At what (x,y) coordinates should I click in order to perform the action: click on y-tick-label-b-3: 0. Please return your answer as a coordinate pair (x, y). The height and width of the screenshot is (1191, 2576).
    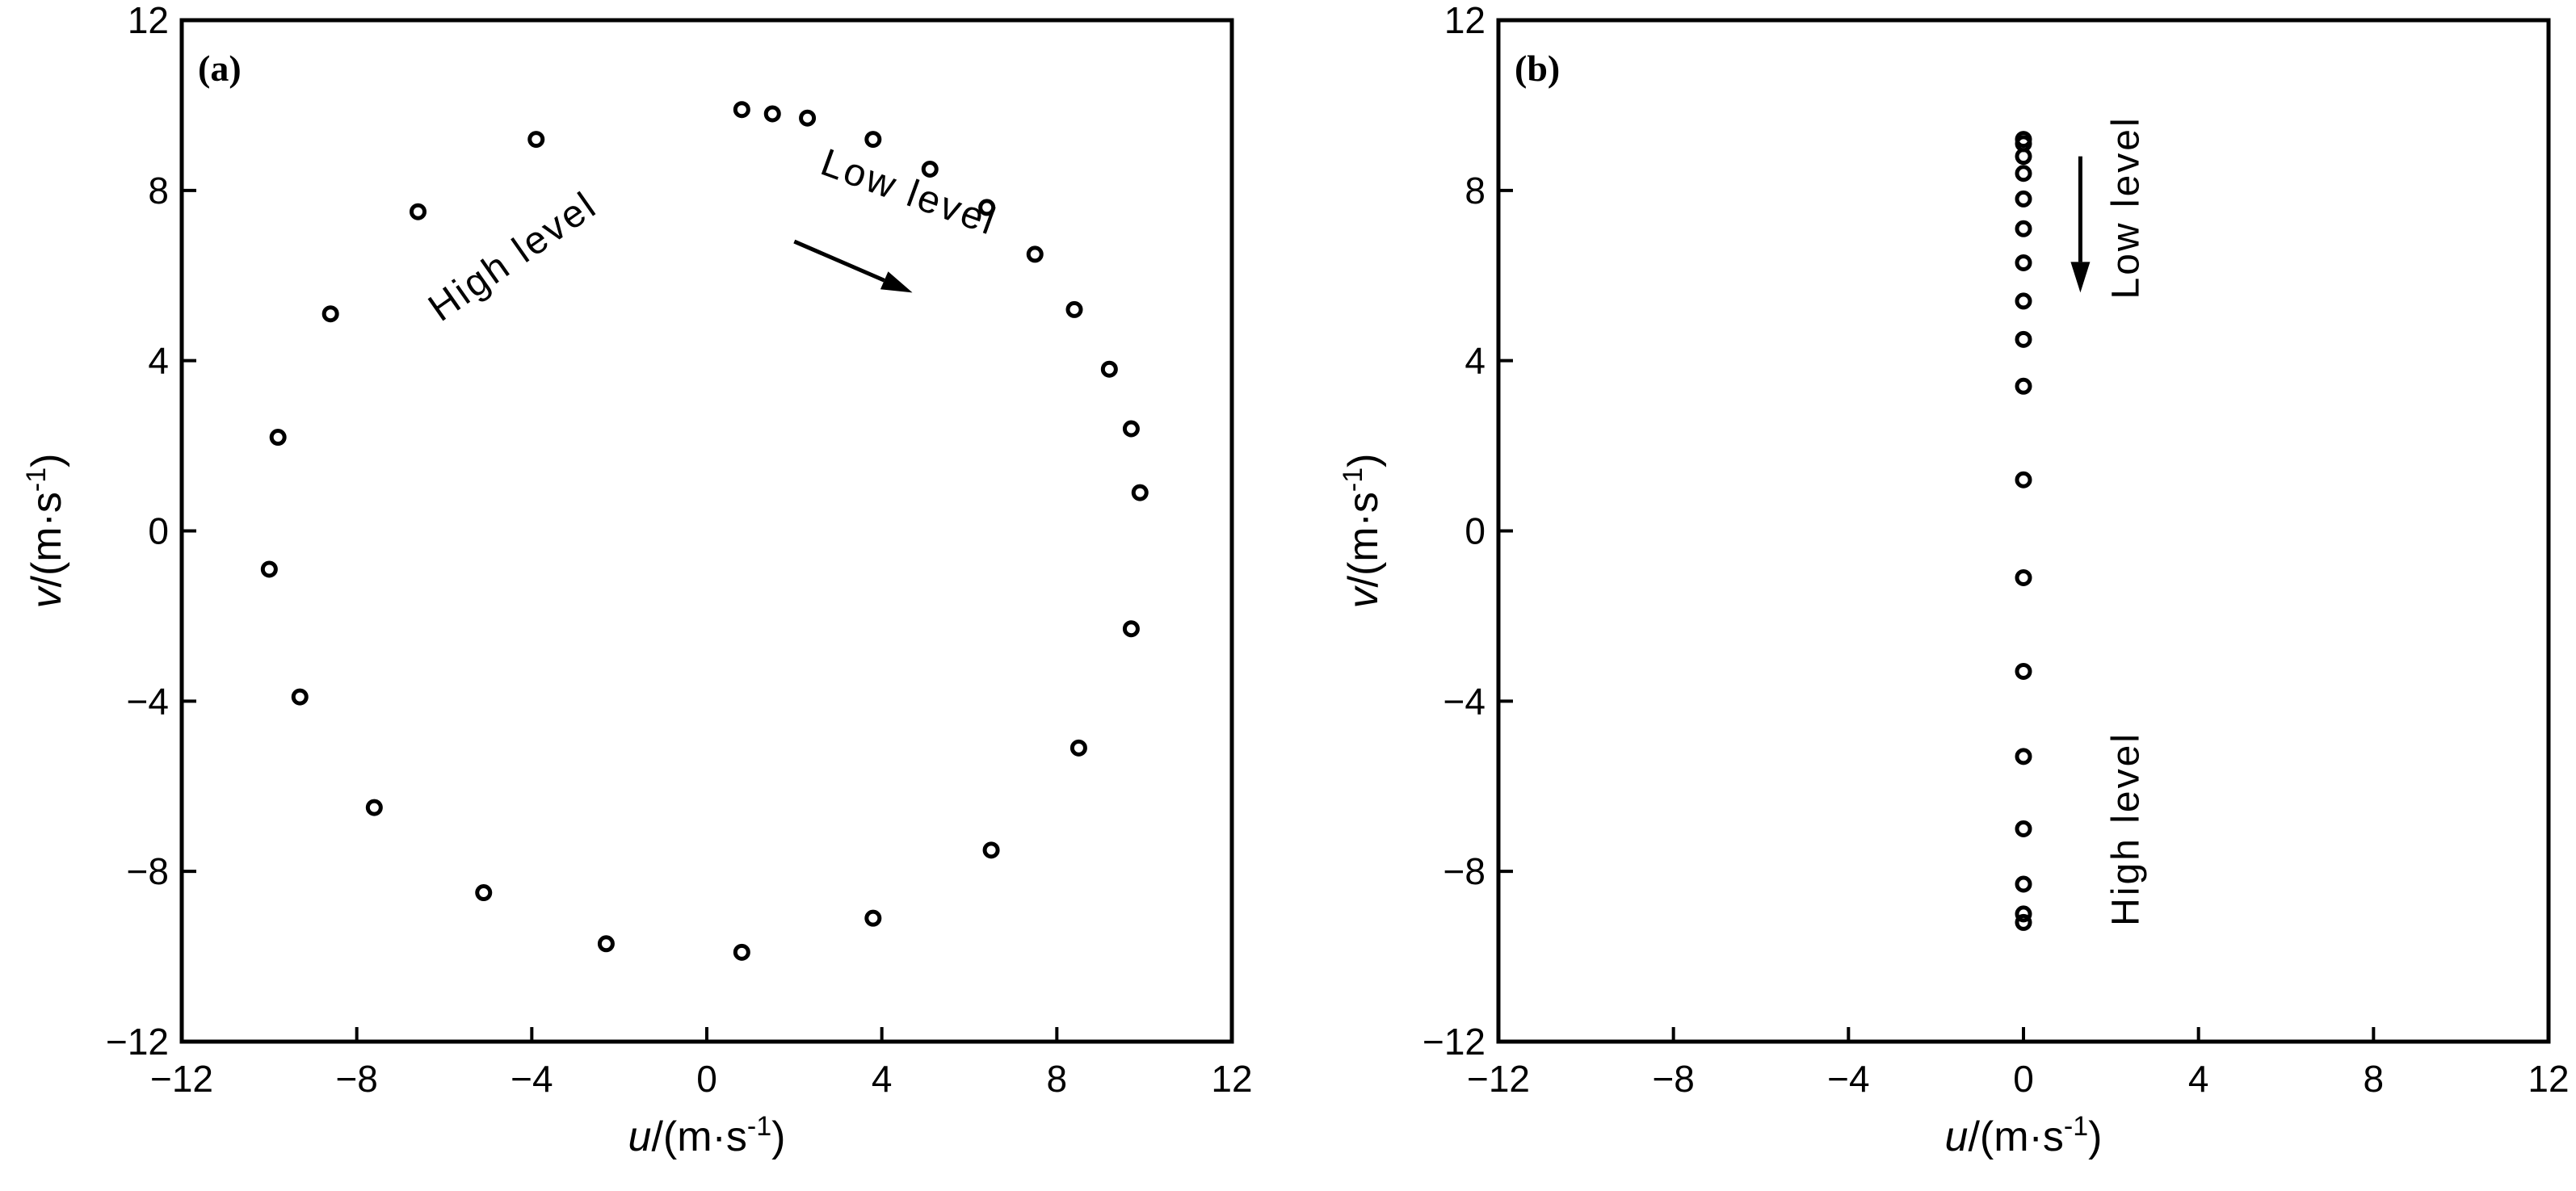
    Looking at the image, I should click on (1475, 531).